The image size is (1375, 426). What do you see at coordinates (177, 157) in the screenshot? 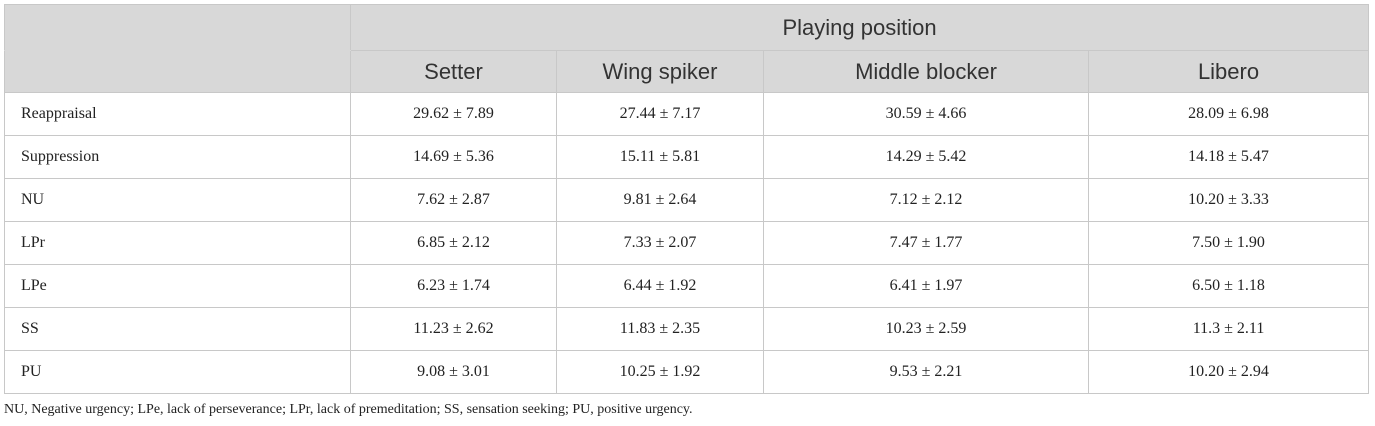
I see `row-label: Suppression` at bounding box center [177, 157].